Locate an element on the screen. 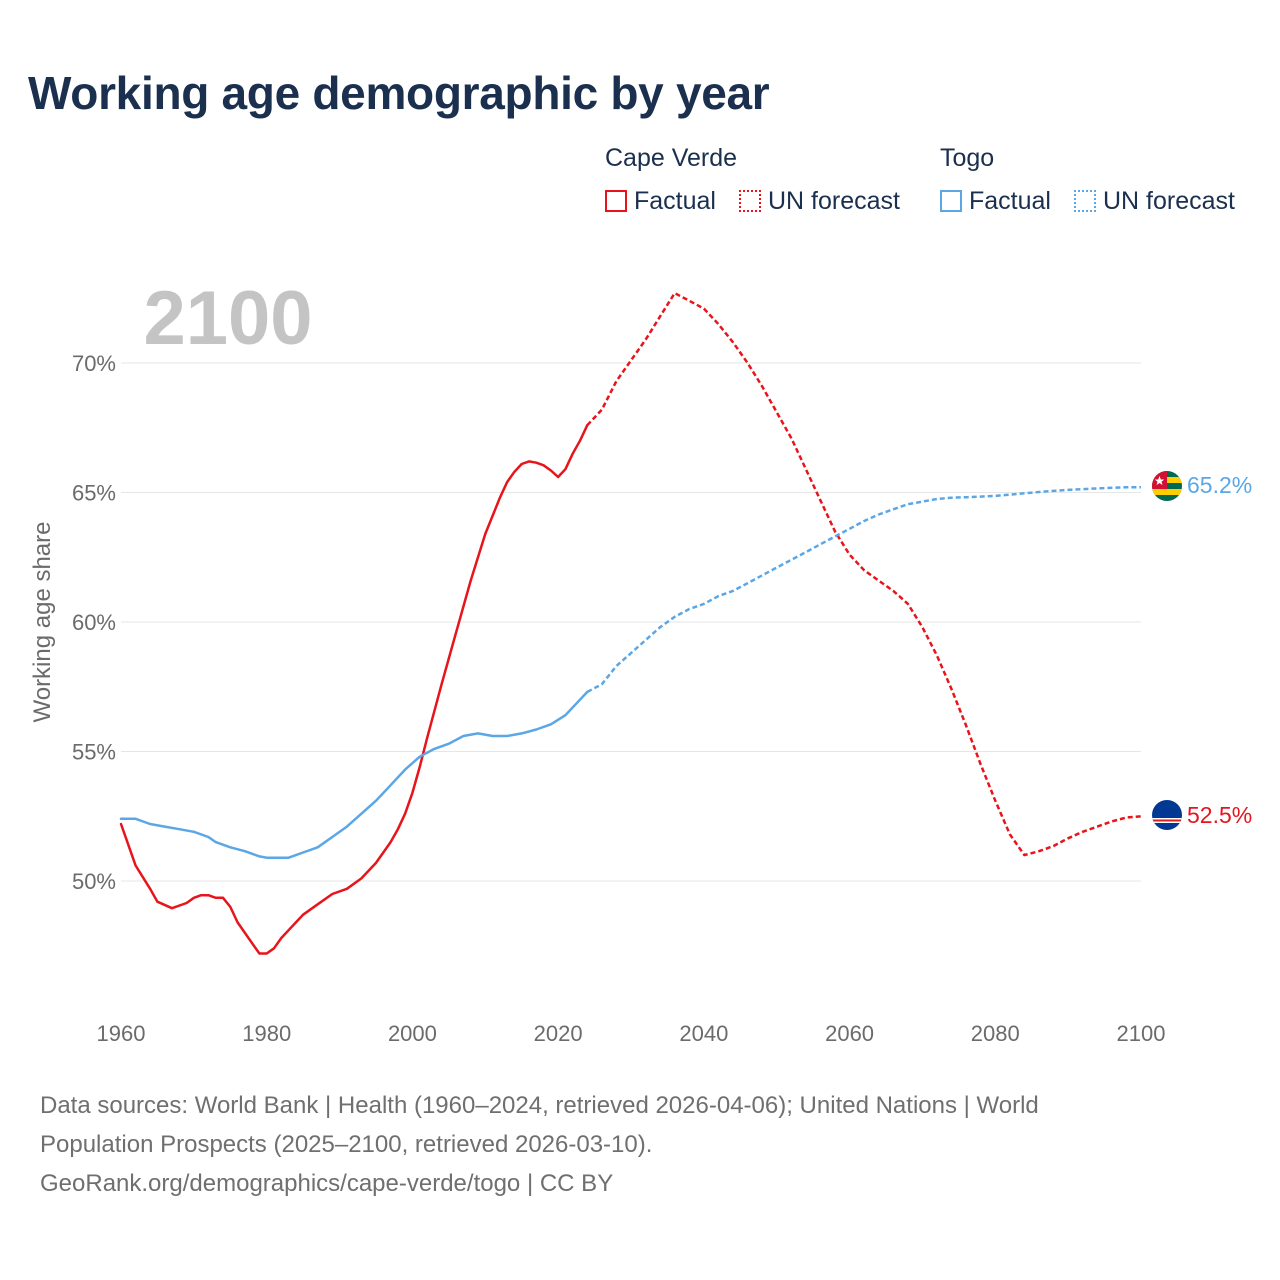 The height and width of the screenshot is (1280, 1280). x-tick-label: 2100 is located at coordinates (1141, 1033).